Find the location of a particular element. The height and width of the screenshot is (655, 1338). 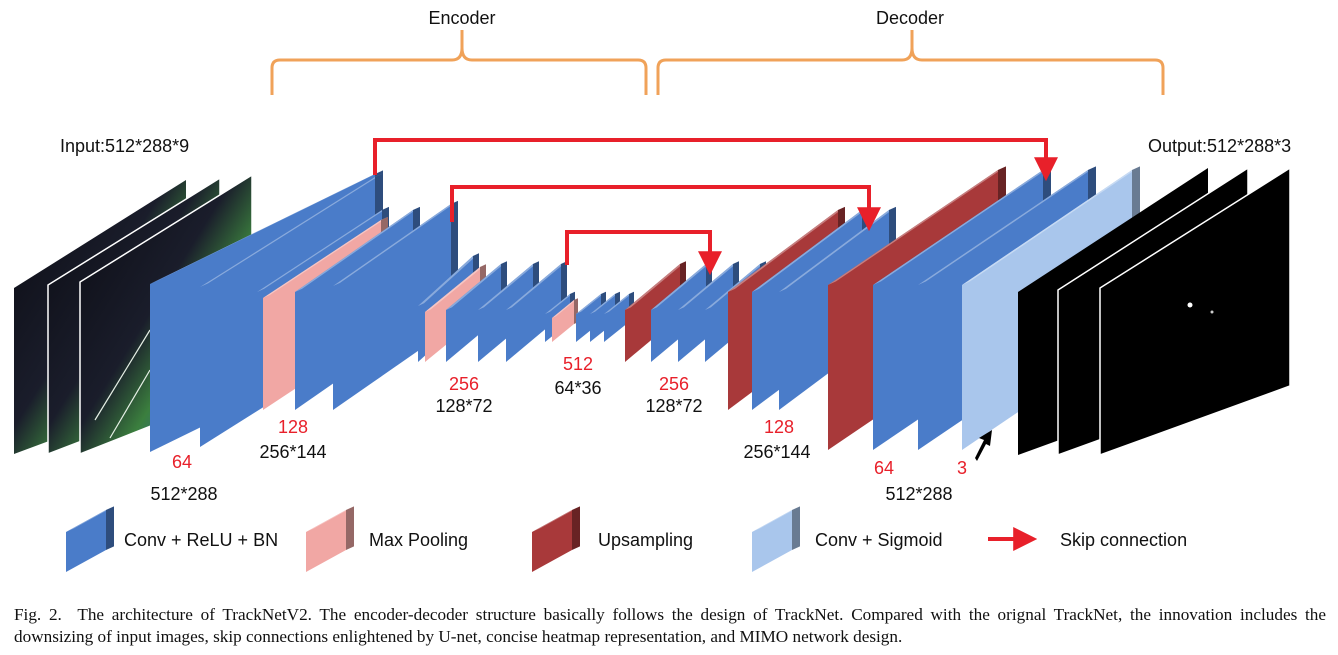

decoder-label: Decoder is located at coordinates (910, 18).